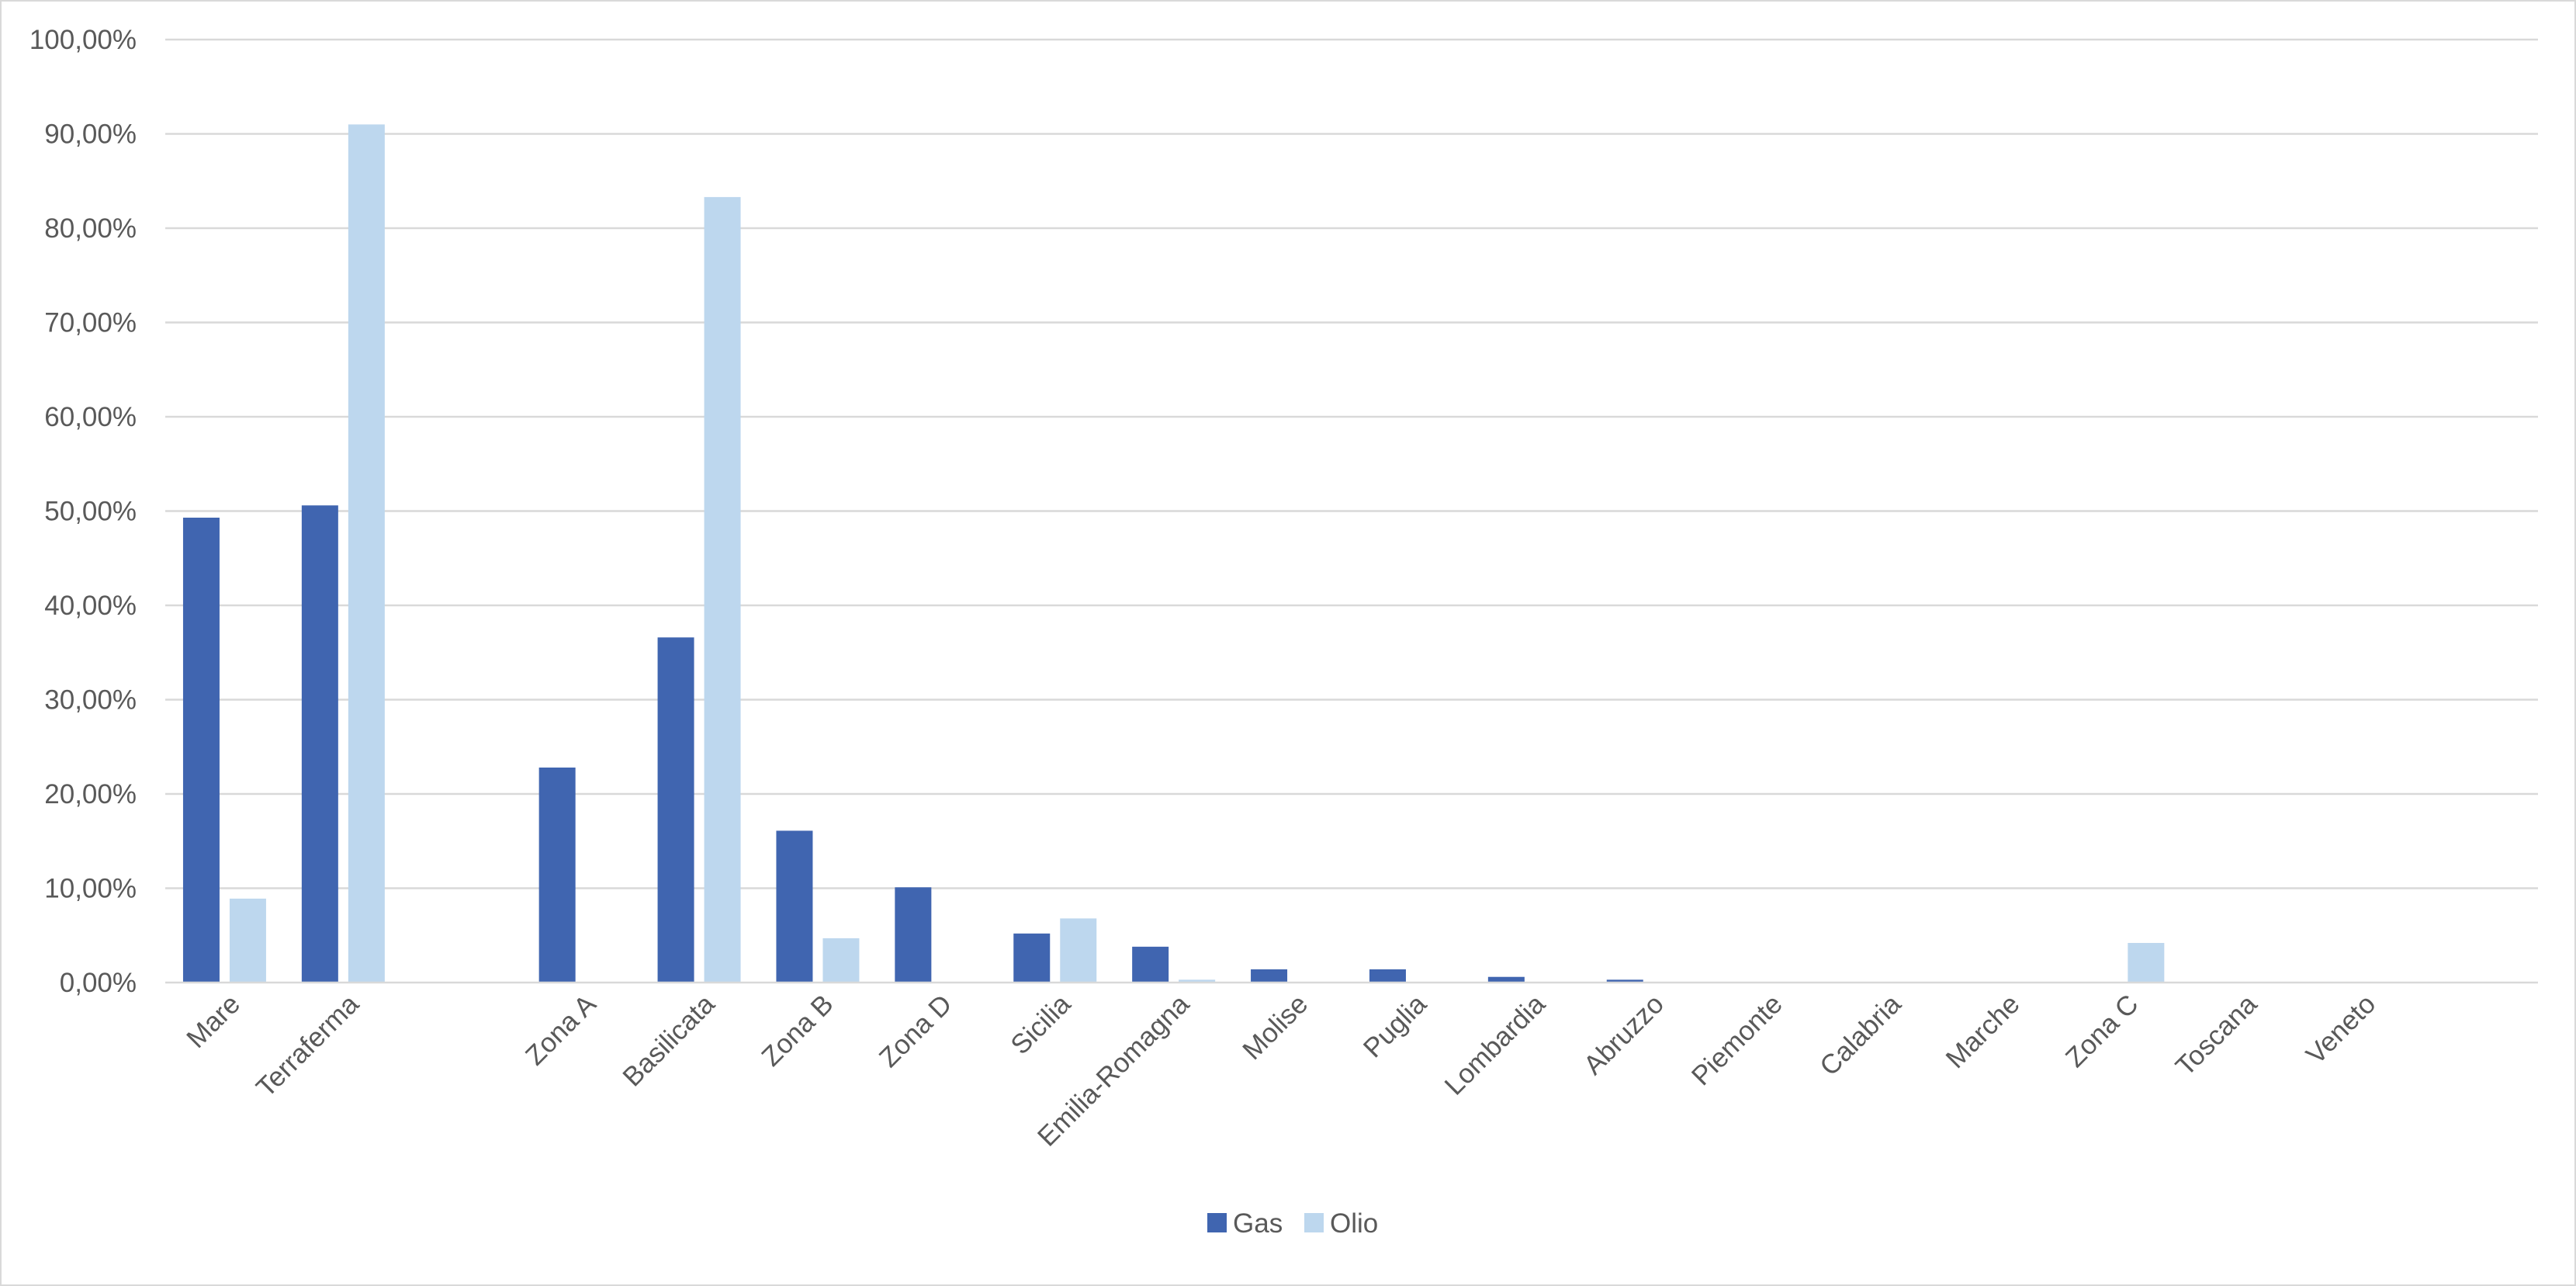 The height and width of the screenshot is (1286, 2576). I want to click on legend-swatch-gas, so click(1217, 1222).